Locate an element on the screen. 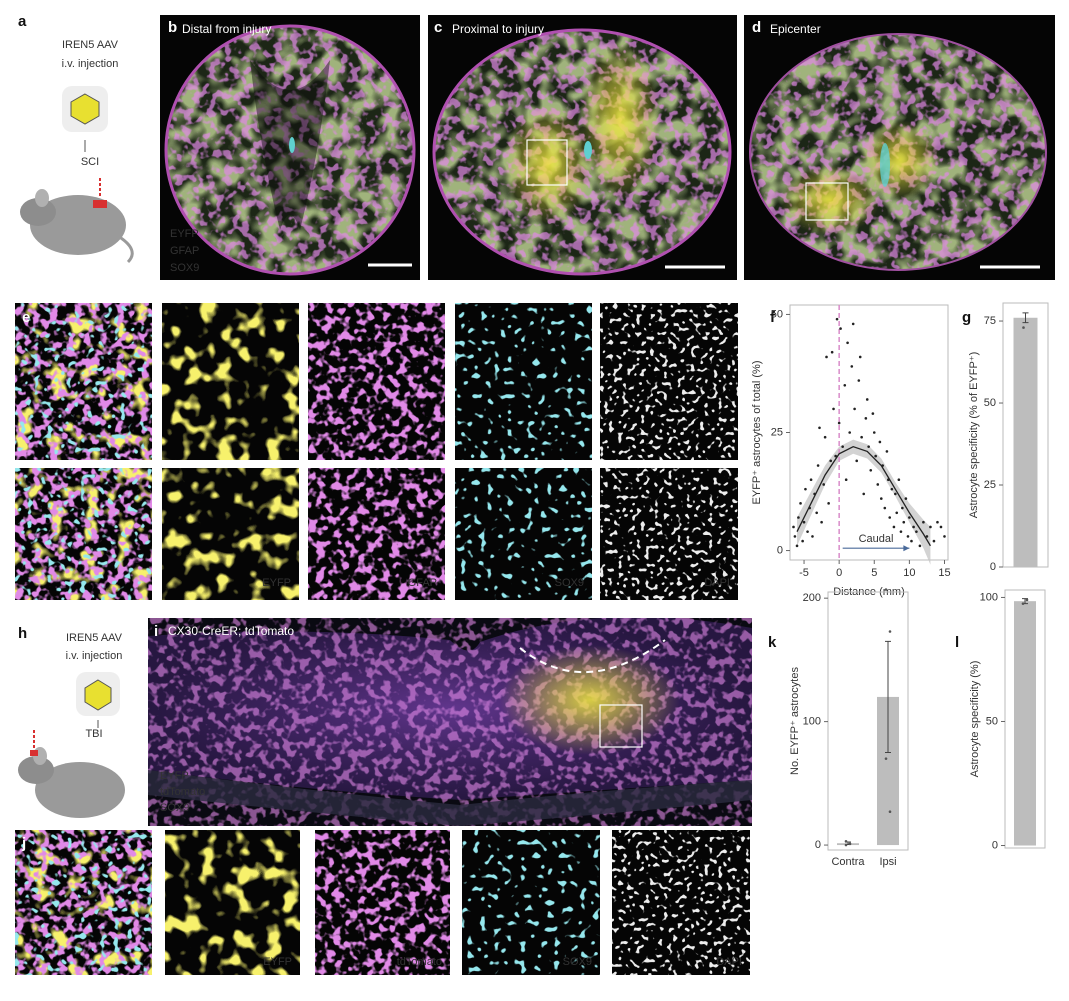 Image resolution: width=1069 pixels, height=1001 pixels. schematic-text: IREN5 AAV is located at coordinates (90, 45).